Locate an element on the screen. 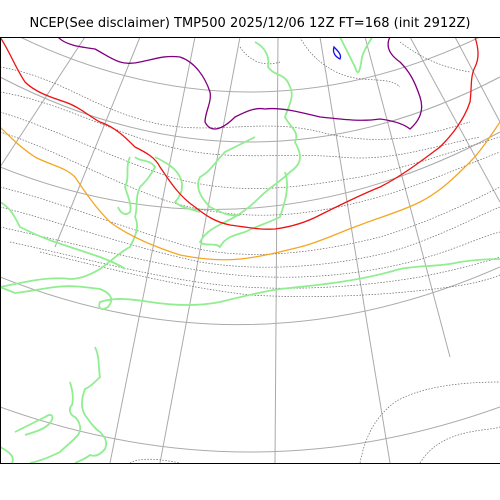  blue-contour is located at coordinates (337, 52).